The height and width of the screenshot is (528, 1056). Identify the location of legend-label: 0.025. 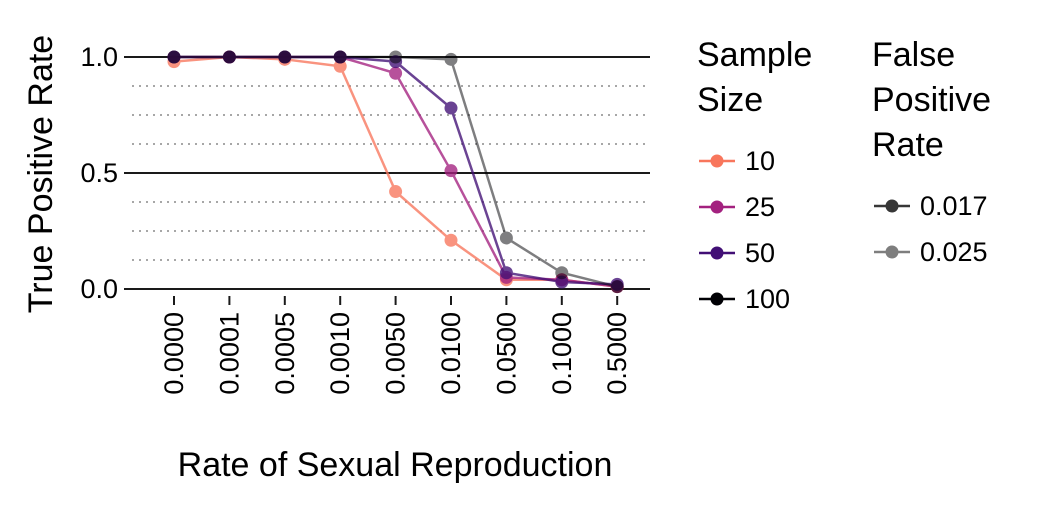
(954, 252).